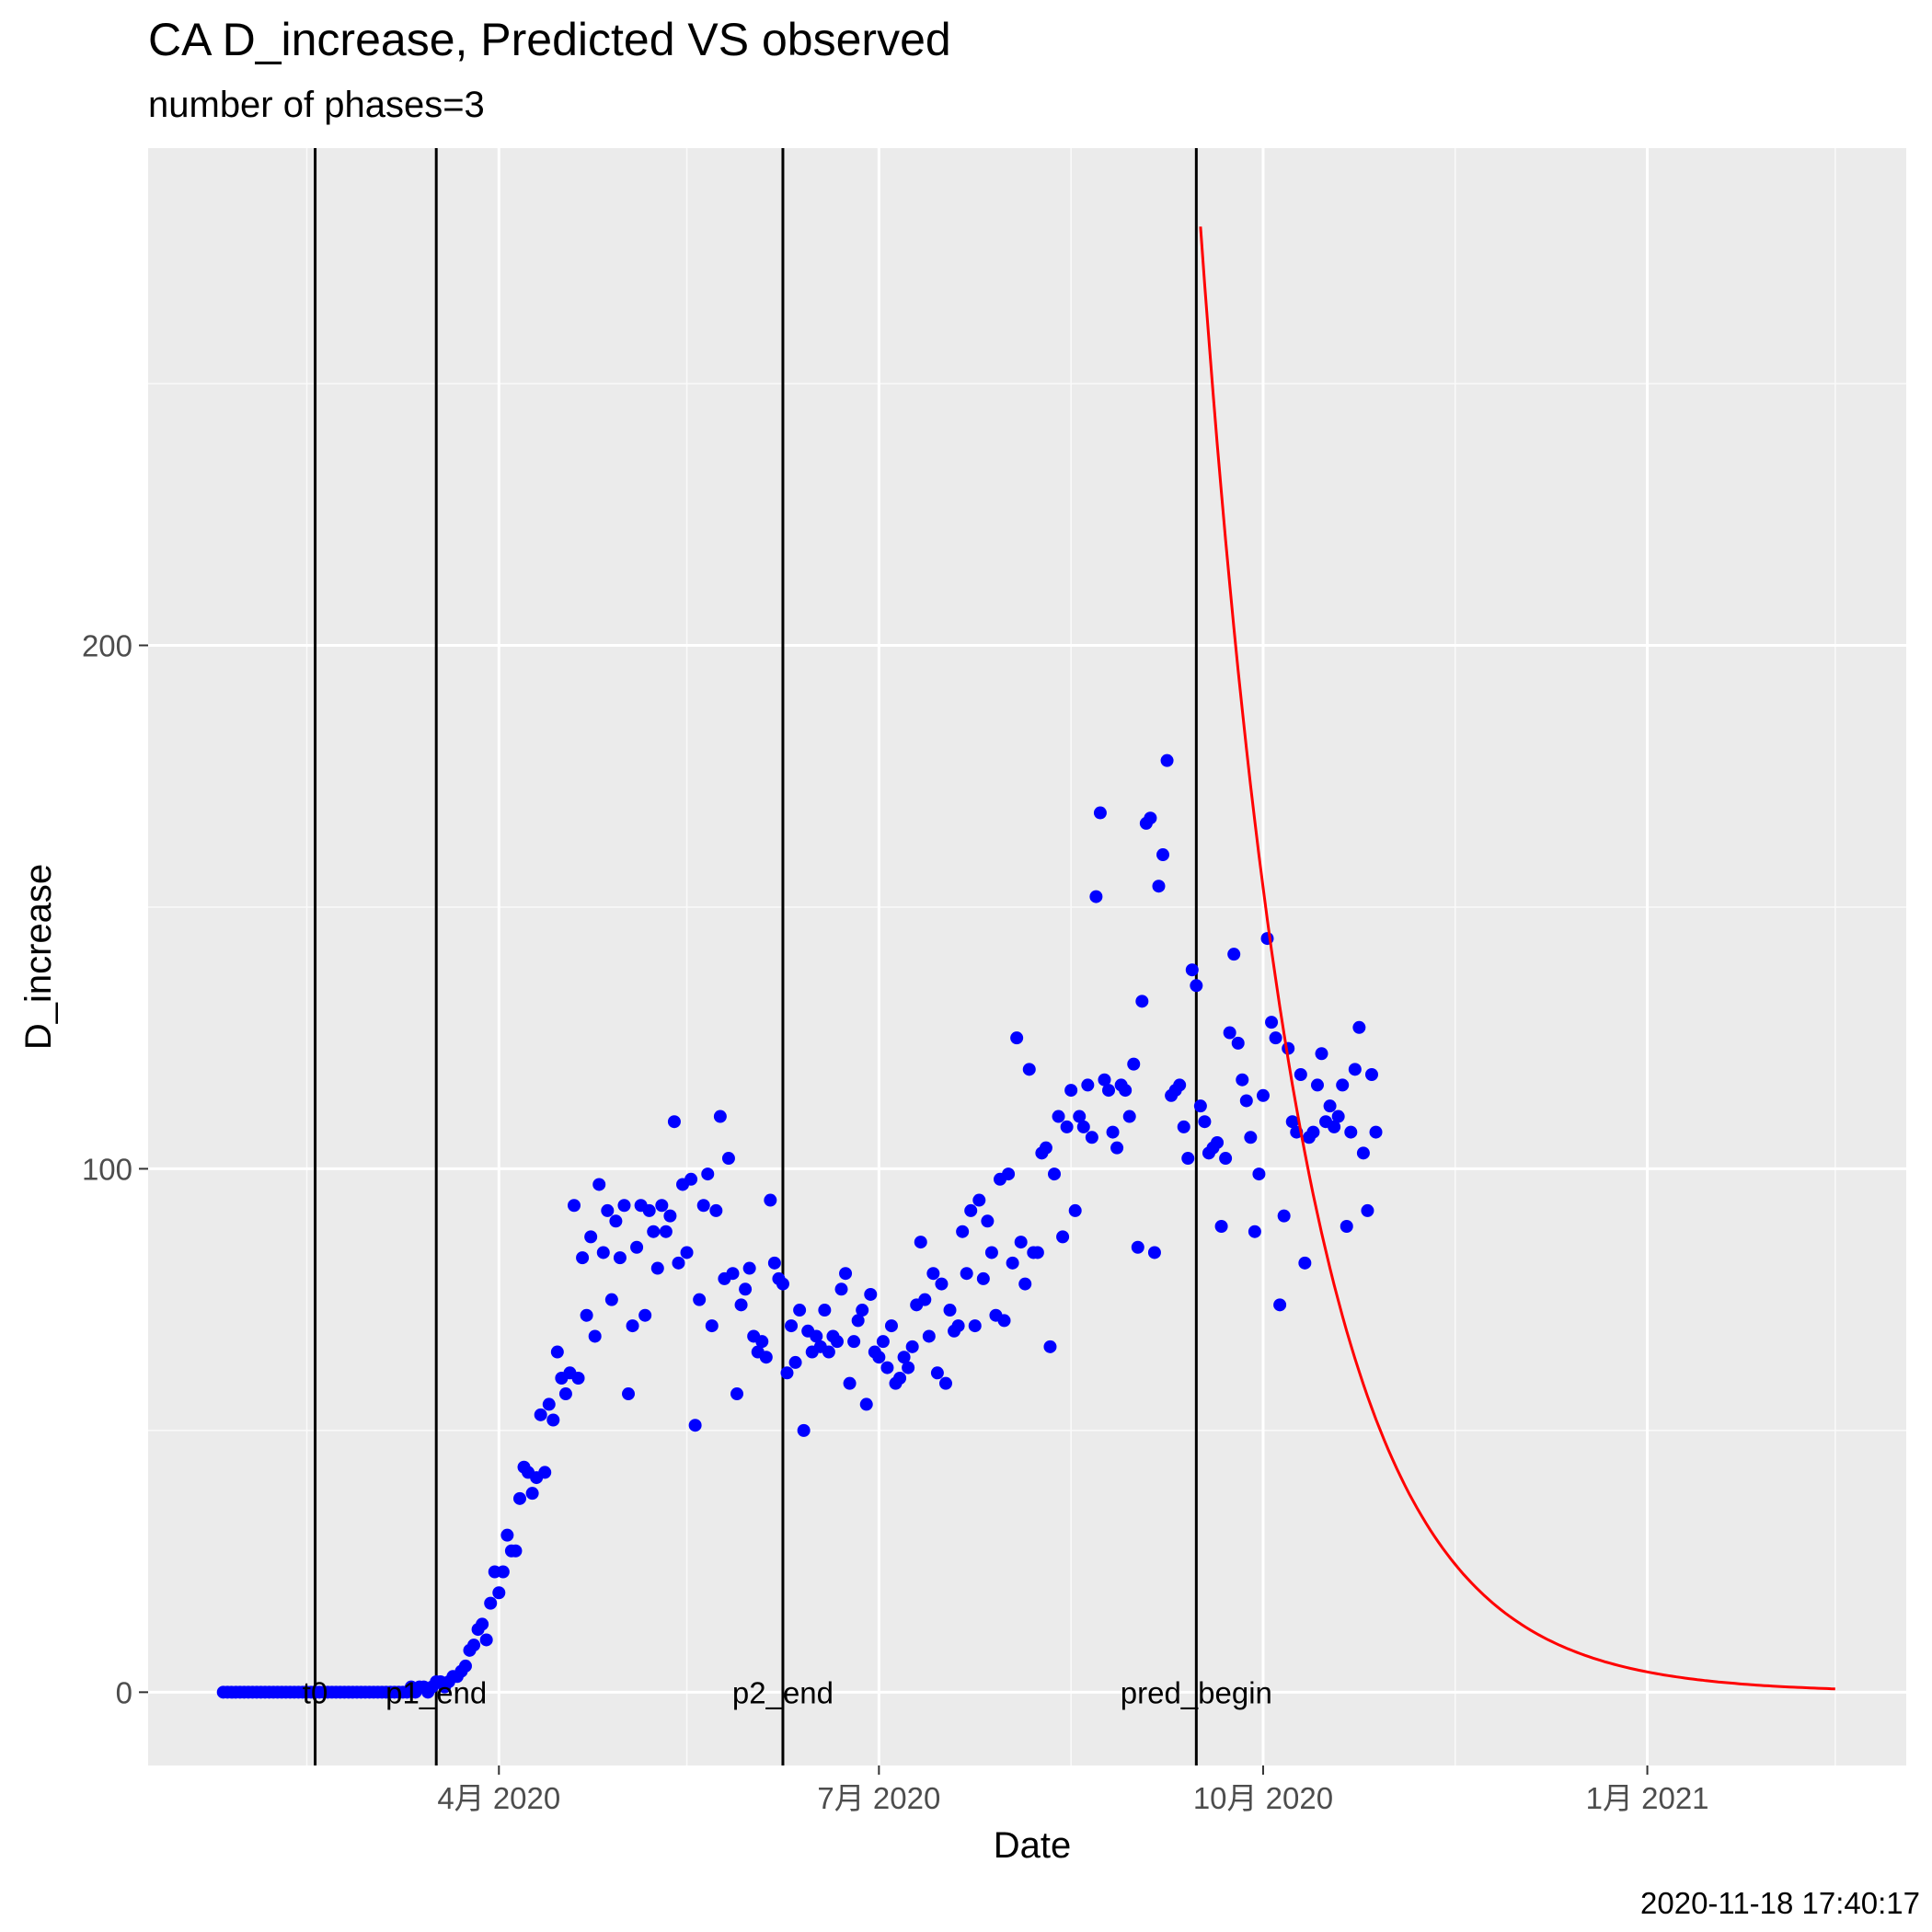 The height and width of the screenshot is (1932, 1932). What do you see at coordinates (783, 1692) in the screenshot?
I see `phase-label: p2_end` at bounding box center [783, 1692].